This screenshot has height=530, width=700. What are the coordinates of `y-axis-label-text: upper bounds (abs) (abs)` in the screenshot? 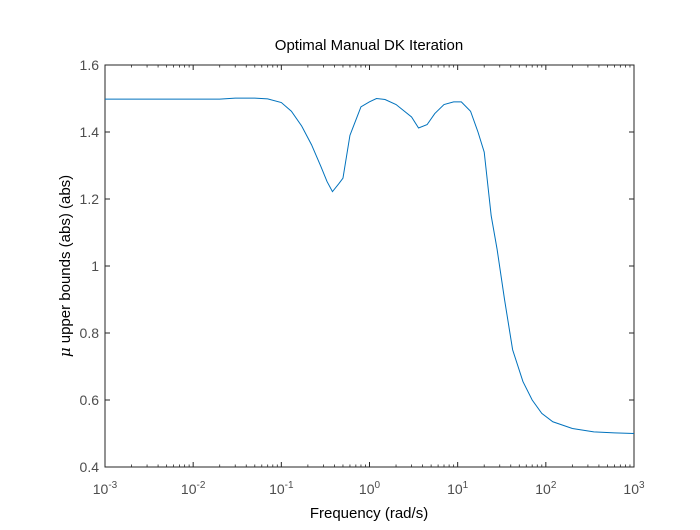 It's located at (65, 261).